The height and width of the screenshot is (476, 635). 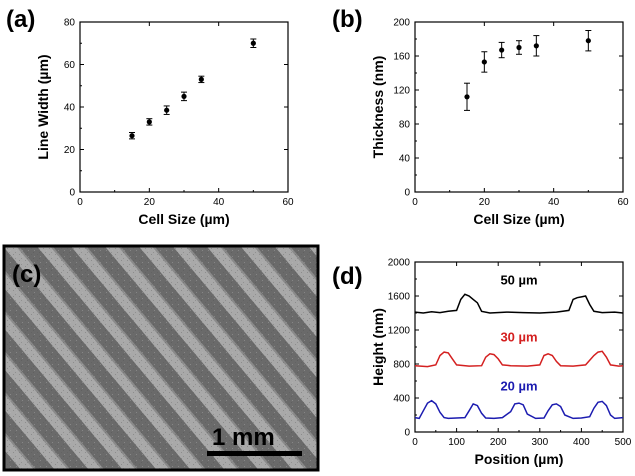 What do you see at coordinates (519, 459) in the screenshot?
I see `x-axis-title: Position (µm)` at bounding box center [519, 459].